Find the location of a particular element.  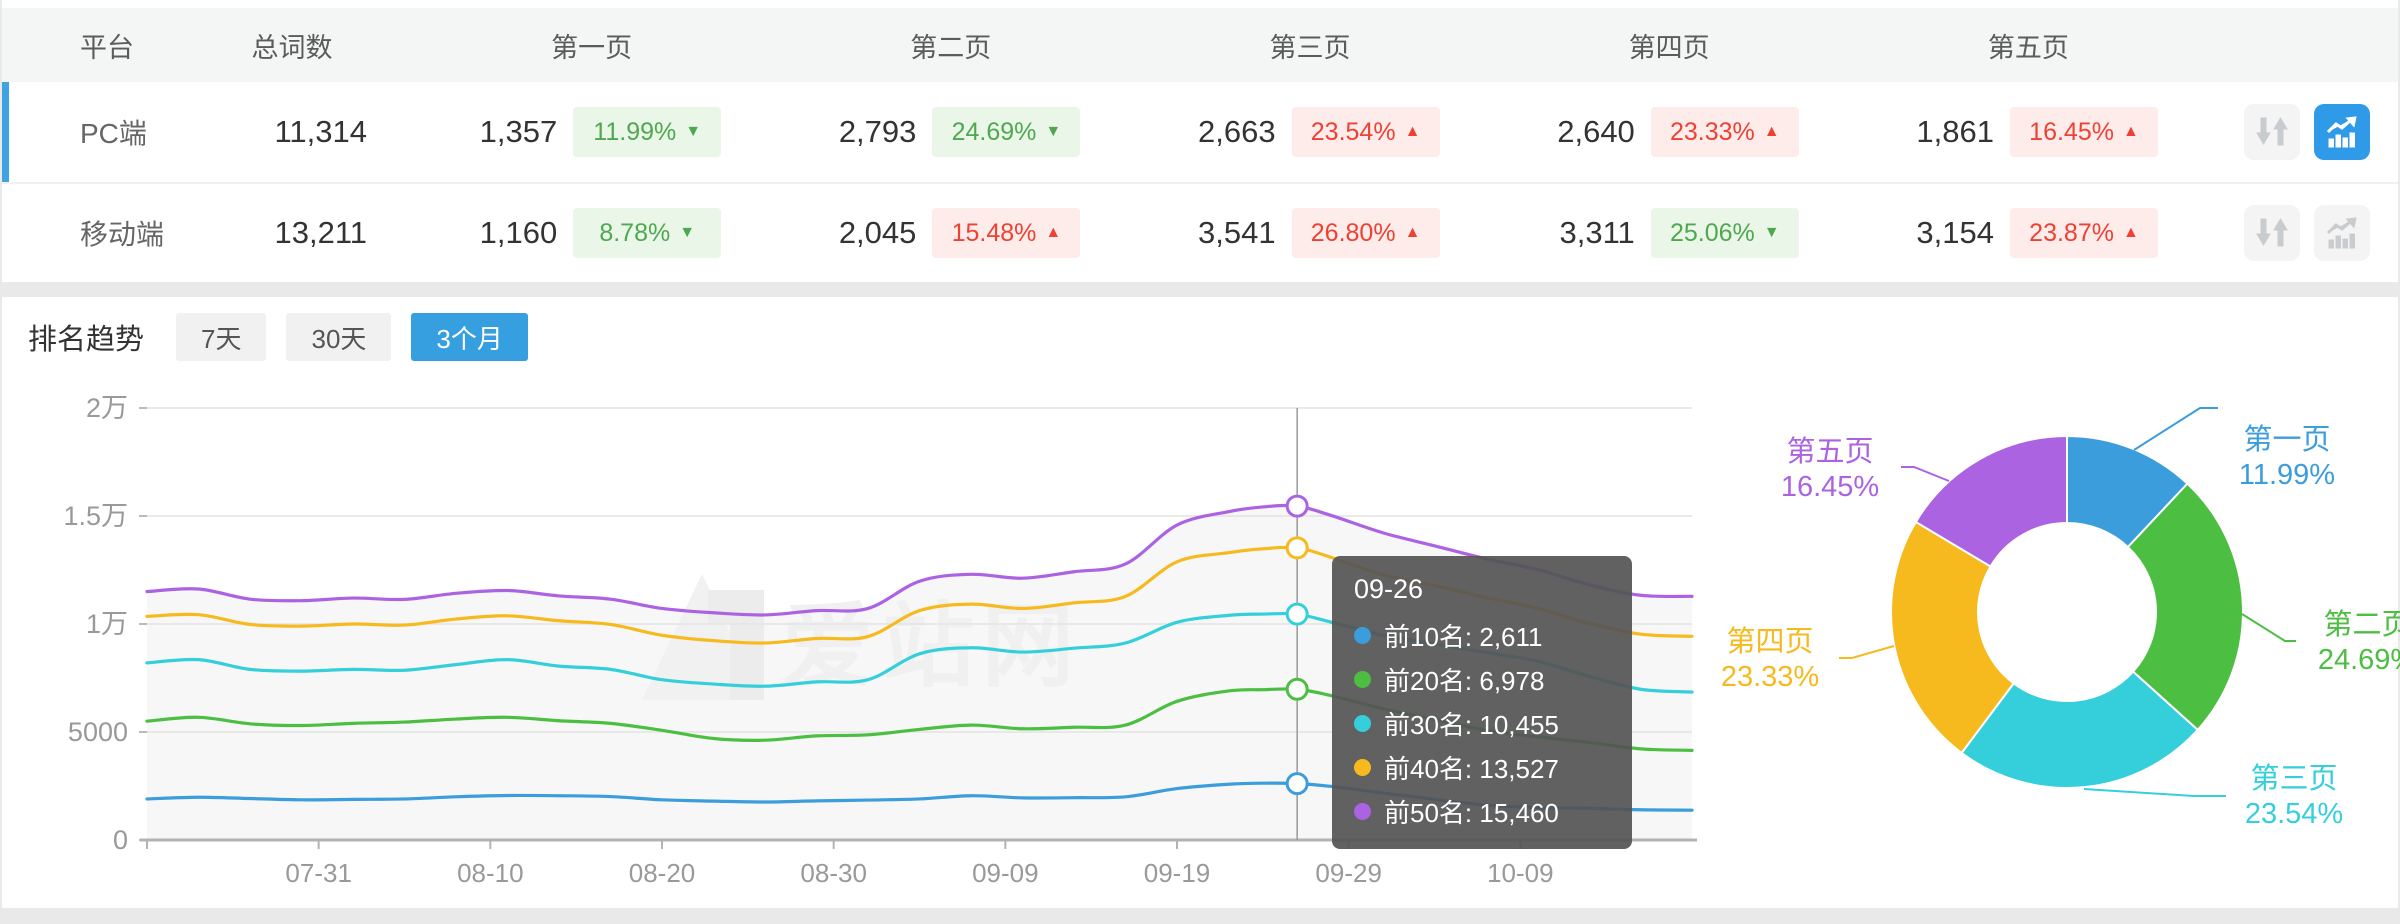

tab-3months: 3个月 is located at coordinates (469, 337).